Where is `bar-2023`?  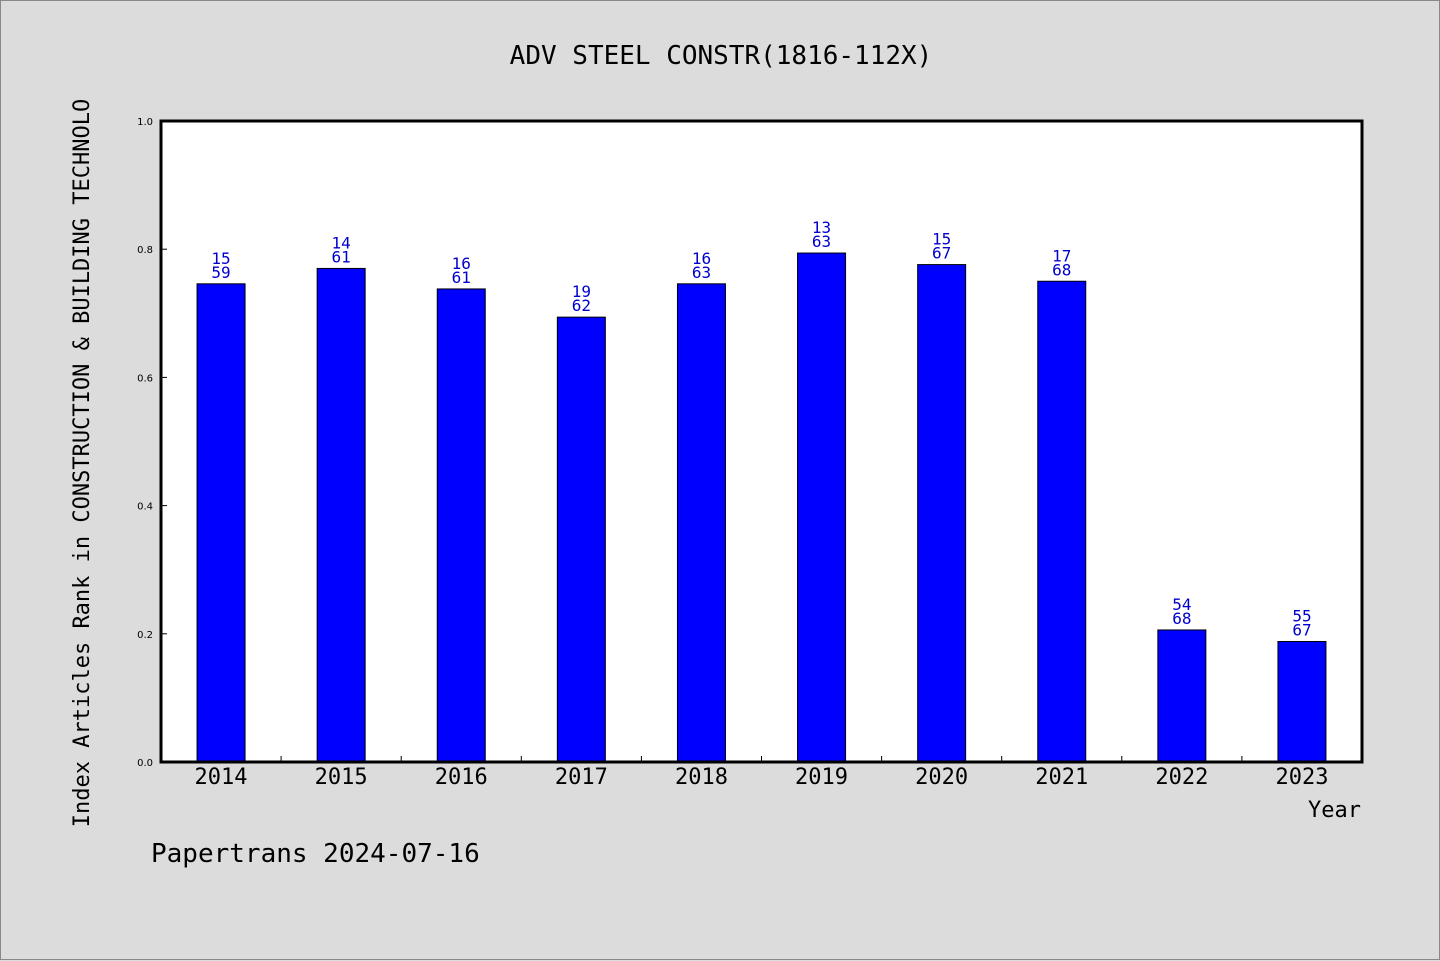
bar-2023 is located at coordinates (1302, 701).